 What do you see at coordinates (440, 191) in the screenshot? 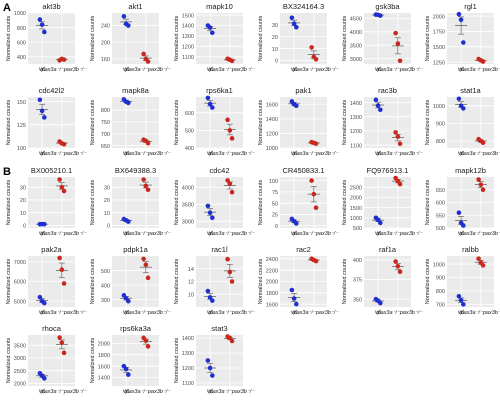
I see `y-tick-label: 650` at bounding box center [440, 191].